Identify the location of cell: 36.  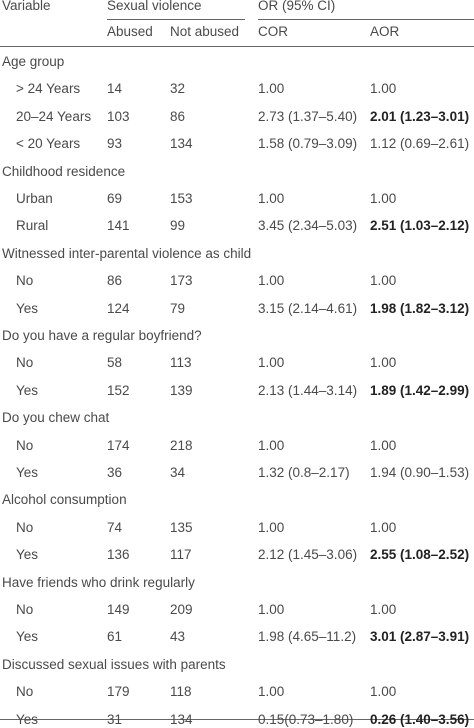
(115, 472).